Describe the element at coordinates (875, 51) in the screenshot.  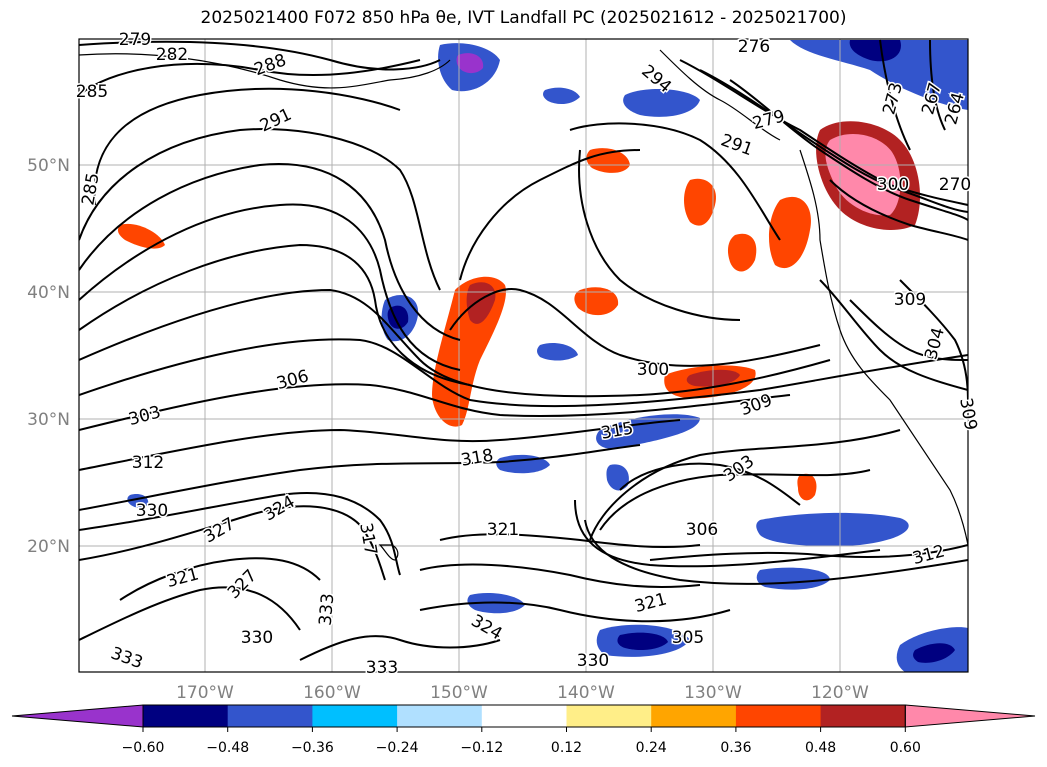
I see `ivt-patch-blue-ne-dark` at that location.